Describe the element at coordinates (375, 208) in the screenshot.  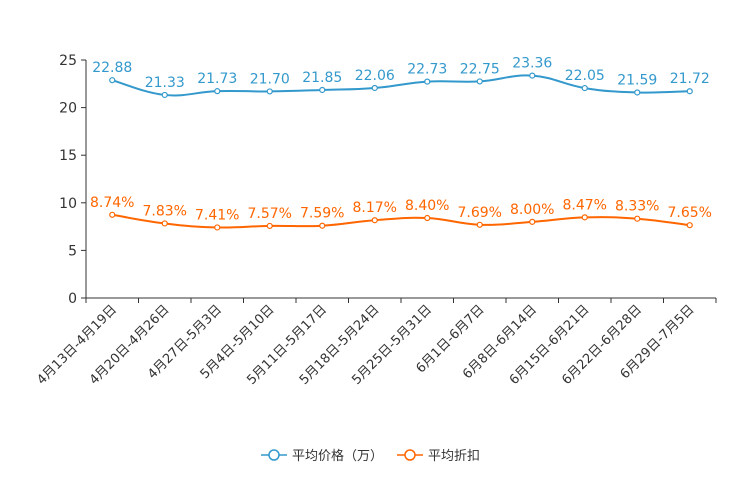
I see `data-label: 8.17%` at that location.